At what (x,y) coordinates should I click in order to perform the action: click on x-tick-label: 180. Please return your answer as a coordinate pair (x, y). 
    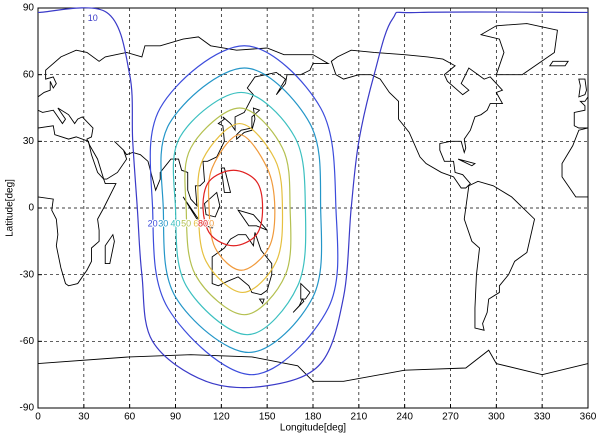
    Looking at the image, I should click on (313, 417).